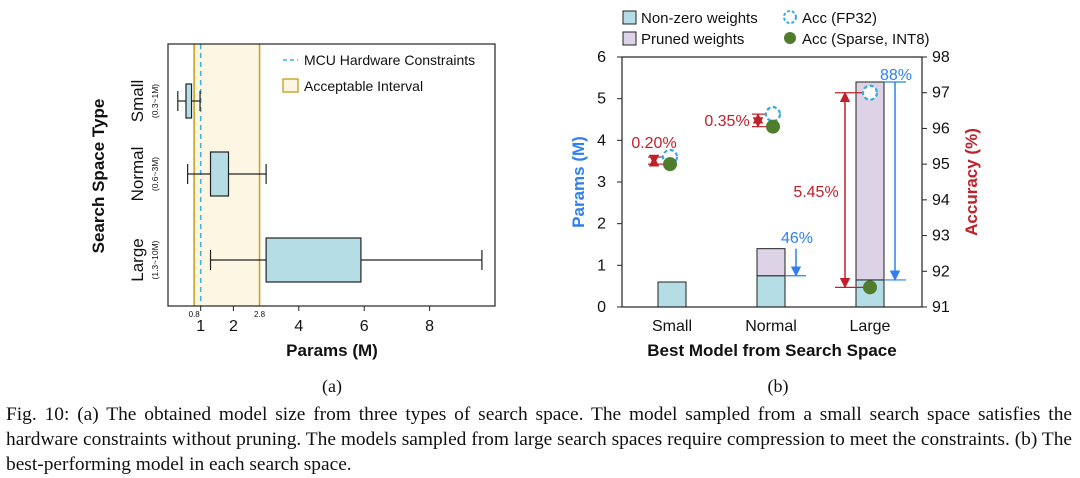 The width and height of the screenshot is (1080, 478). What do you see at coordinates (672, 326) in the screenshot?
I see `x-category-small: Small` at bounding box center [672, 326].